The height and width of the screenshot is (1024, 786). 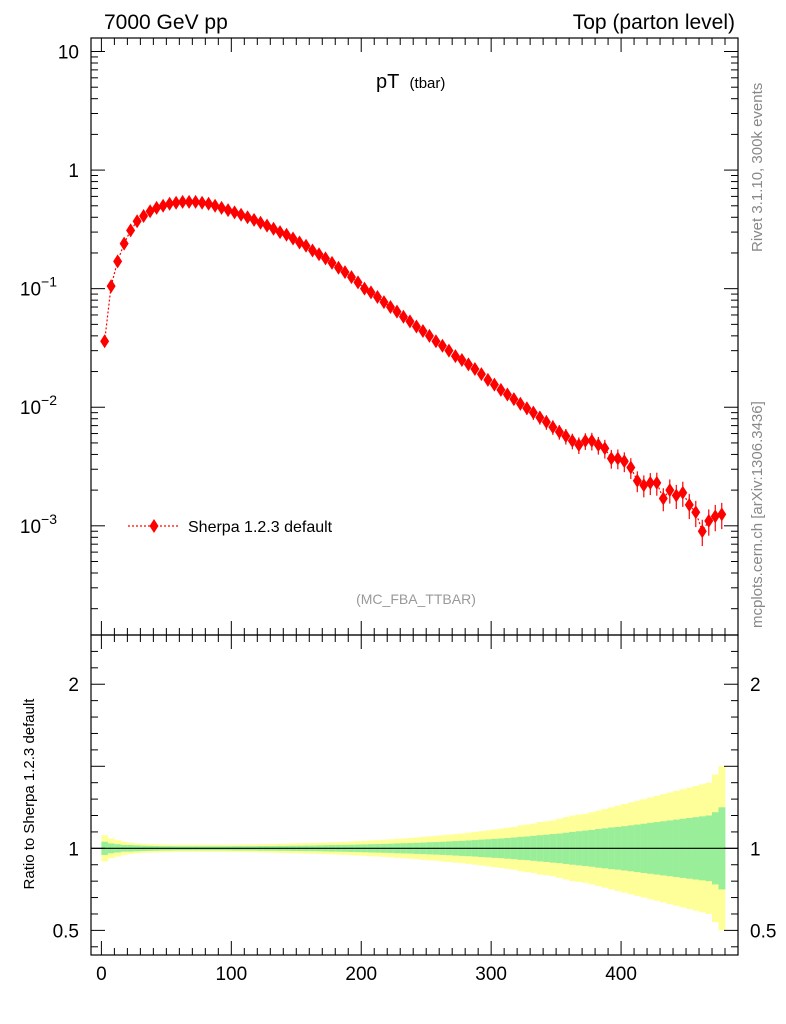 I want to click on ratio-y-tick-label-left: 1, so click(x=73, y=849).